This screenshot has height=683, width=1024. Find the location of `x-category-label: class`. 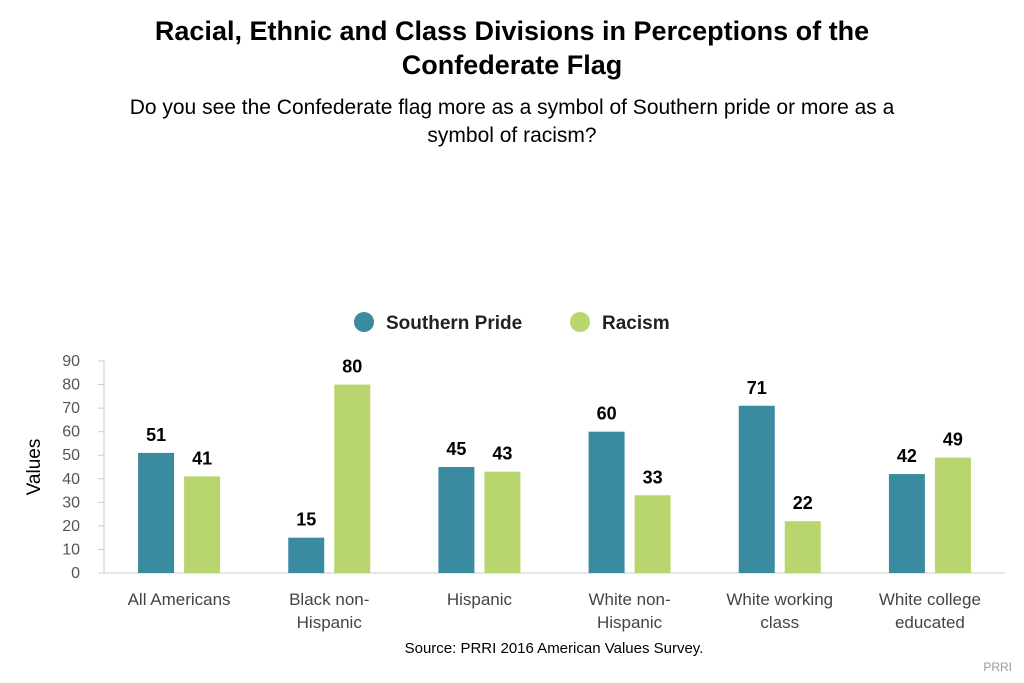

x-category-label: class is located at coordinates (779, 622).